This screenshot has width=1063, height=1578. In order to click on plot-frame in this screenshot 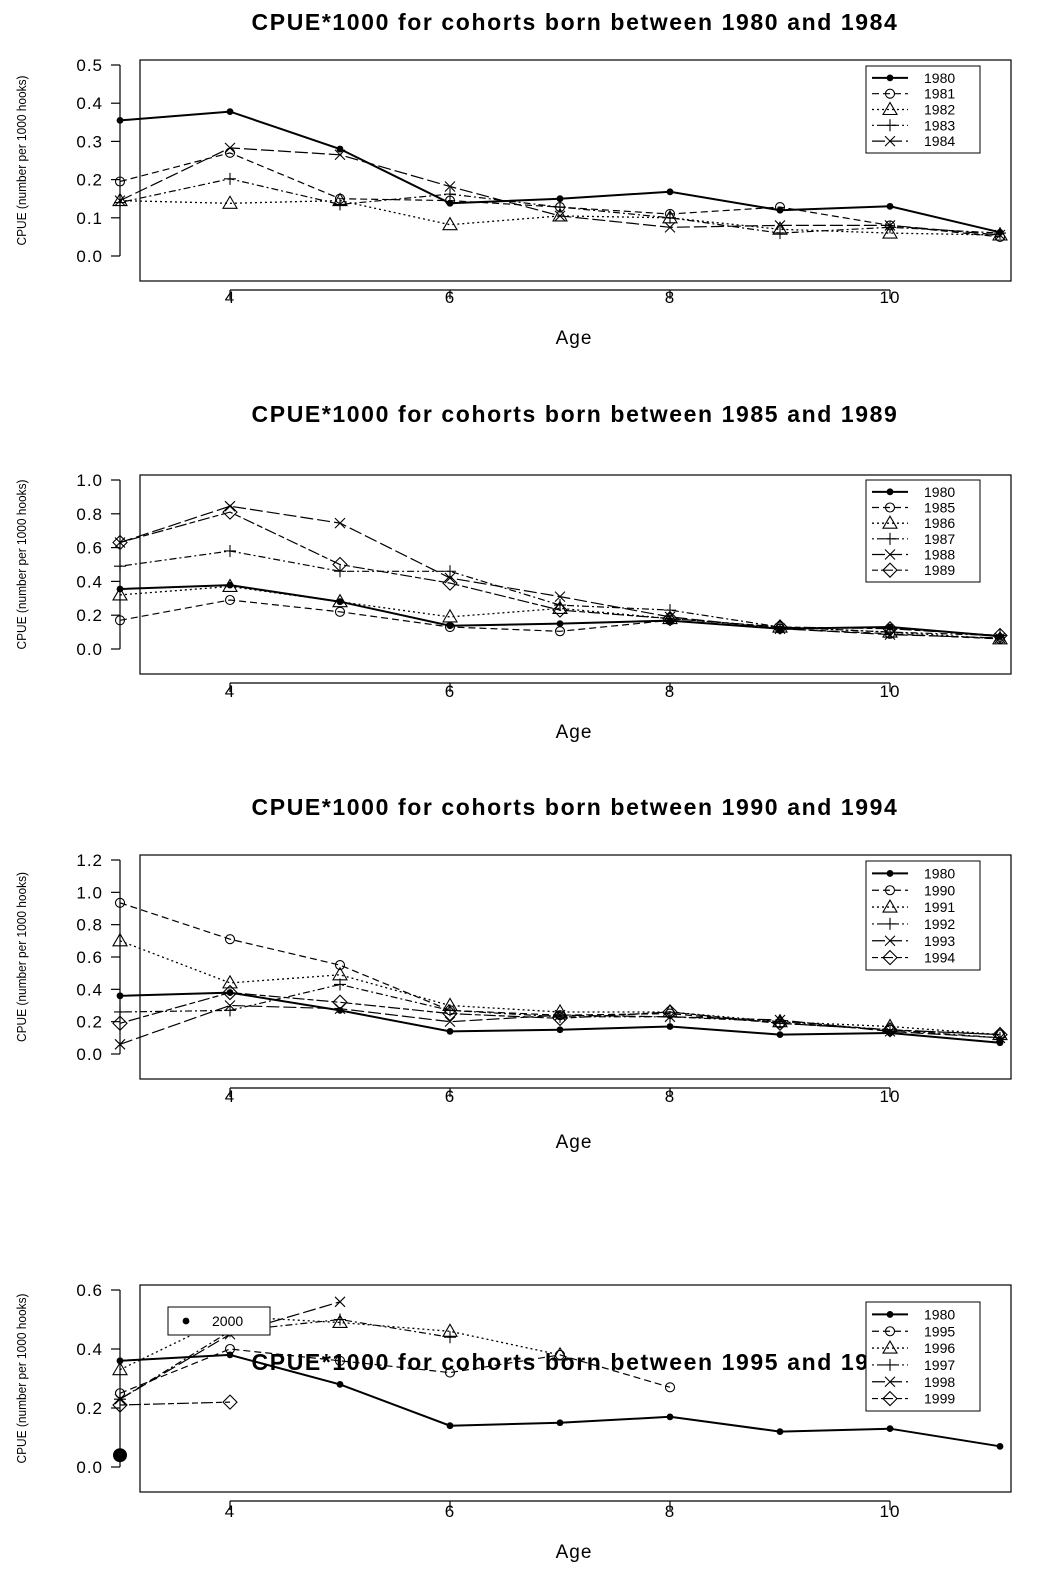, I will do `click(575, 574)`.